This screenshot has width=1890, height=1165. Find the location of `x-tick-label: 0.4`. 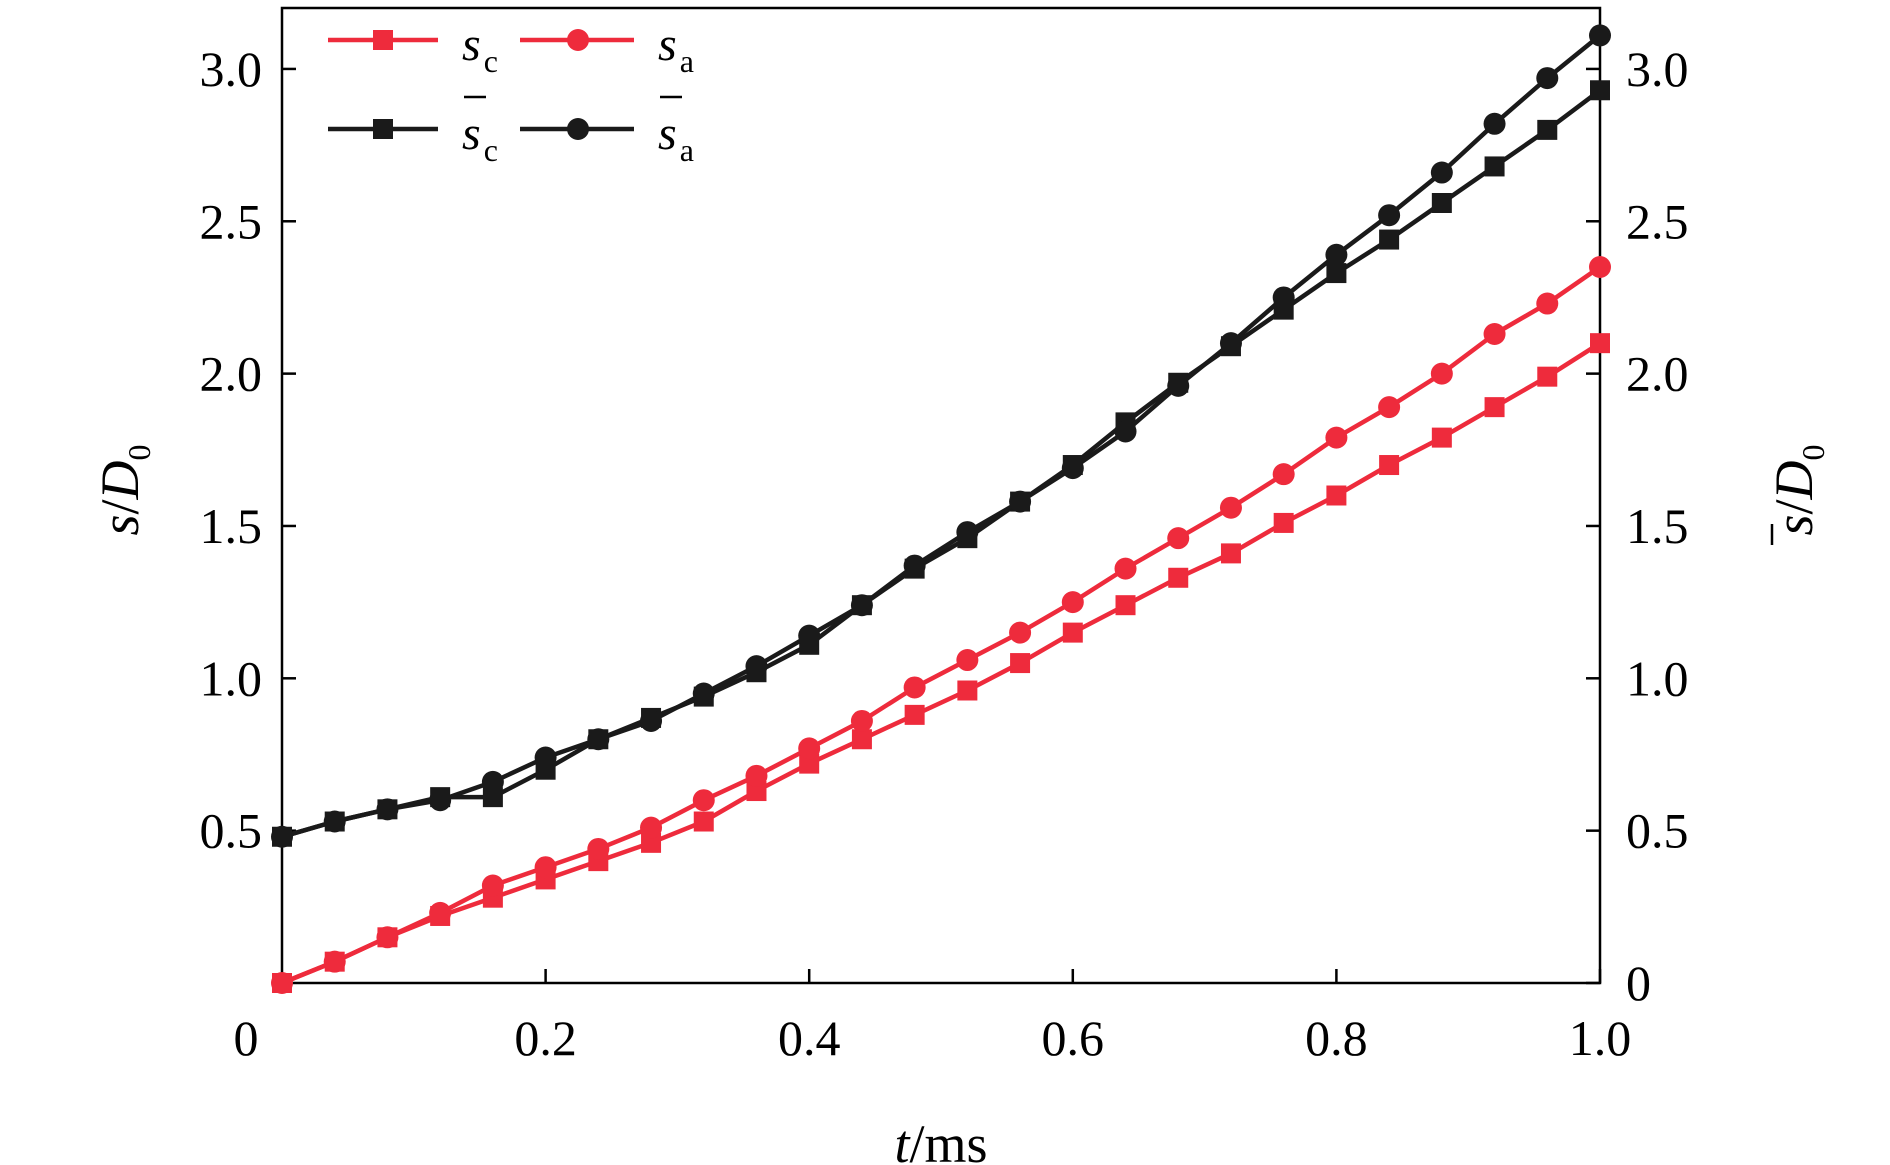

x-tick-label: 0.4 is located at coordinates (809, 1038).